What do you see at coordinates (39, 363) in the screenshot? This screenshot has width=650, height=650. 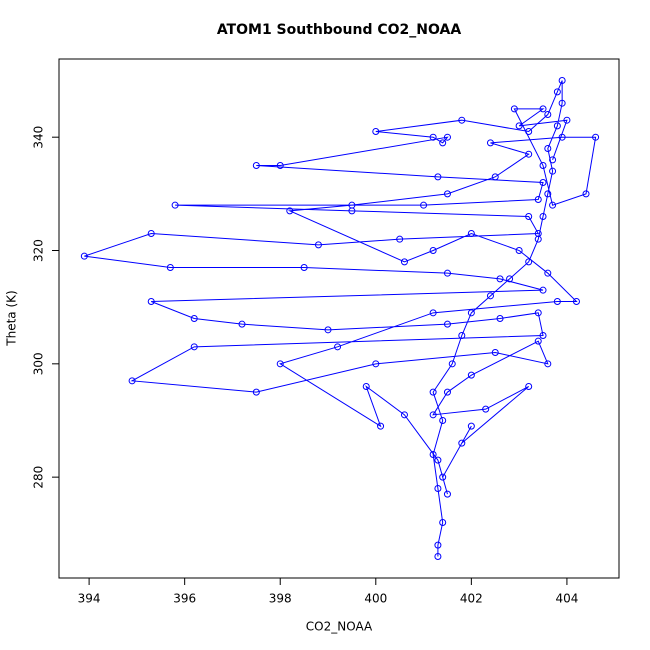 I see `y-tick-label: 300` at bounding box center [39, 363].